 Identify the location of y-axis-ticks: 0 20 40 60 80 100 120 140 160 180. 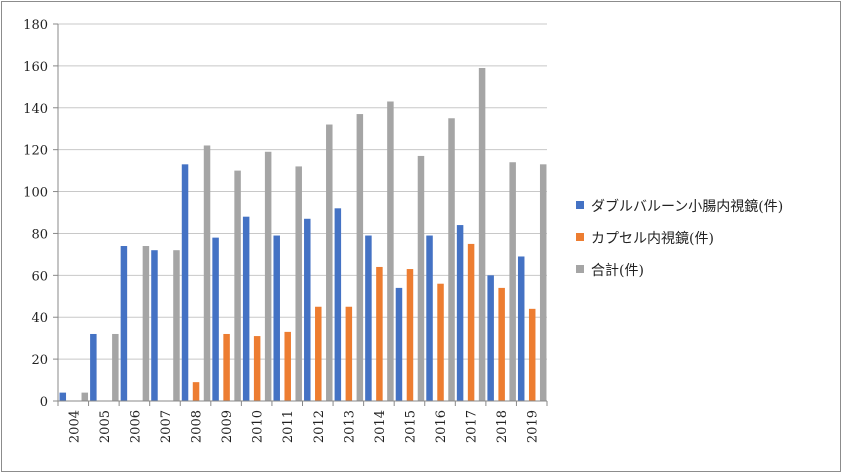
(40, 214).